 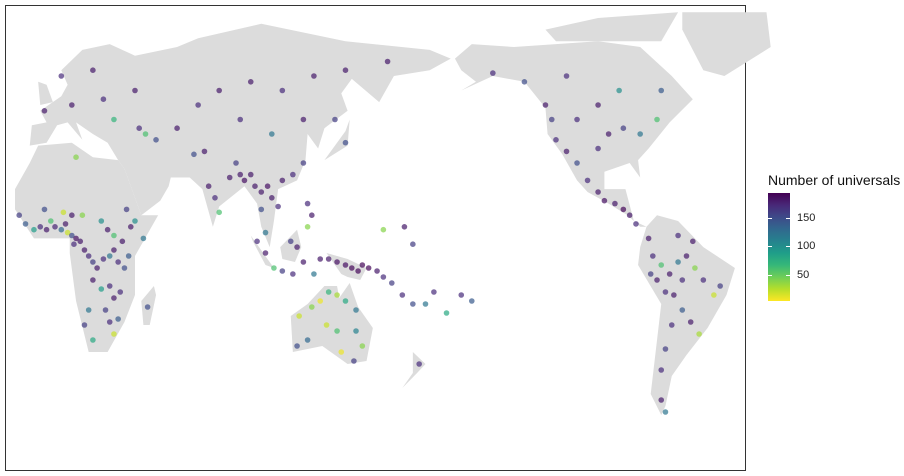 What do you see at coordinates (806, 217) in the screenshot?
I see `legend-tick-label: 150` at bounding box center [806, 217].